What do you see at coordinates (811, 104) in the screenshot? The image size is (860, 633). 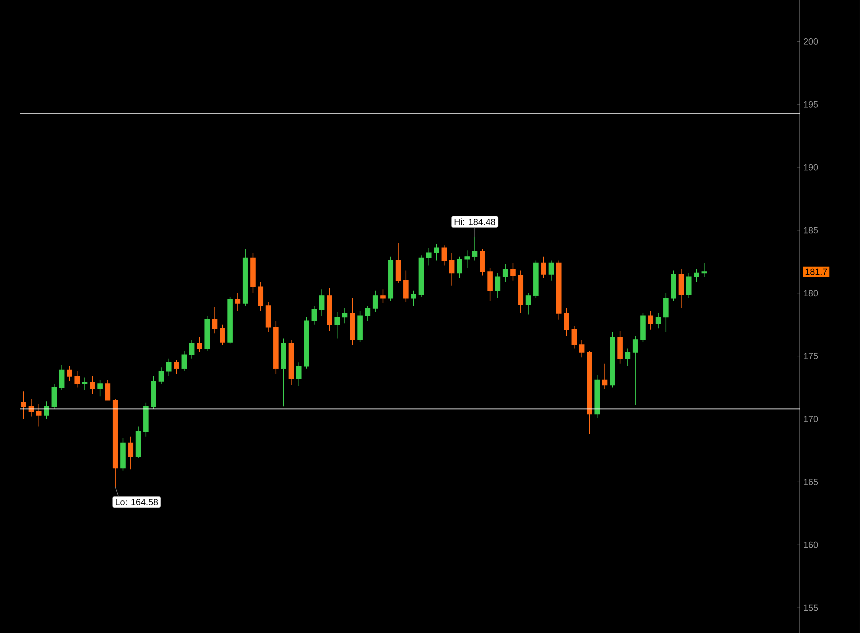 I see `y-tick-label: 195` at bounding box center [811, 104].